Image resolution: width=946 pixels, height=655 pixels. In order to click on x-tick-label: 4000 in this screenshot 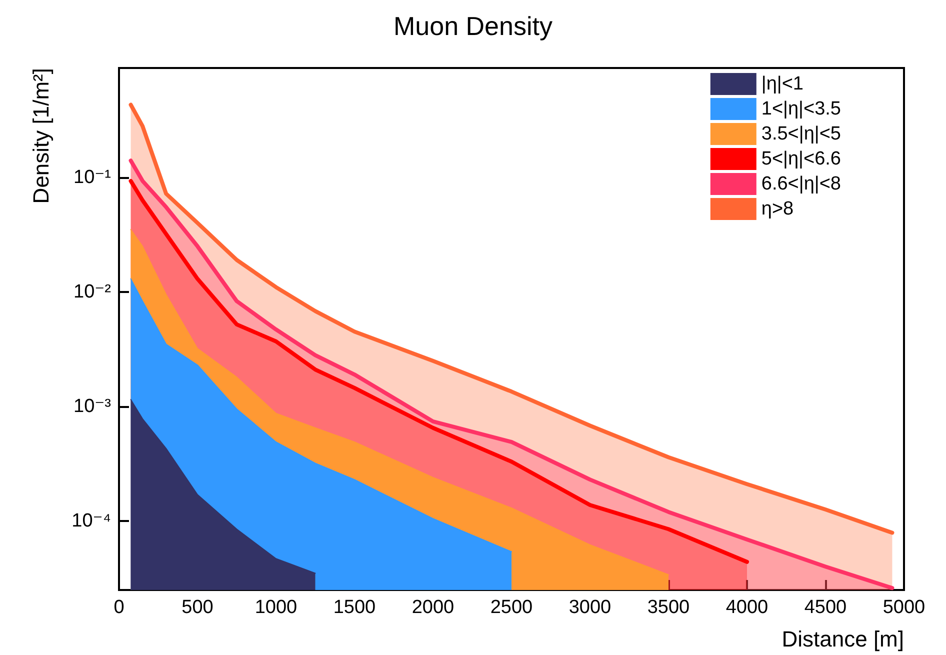, I will do `click(747, 607)`.